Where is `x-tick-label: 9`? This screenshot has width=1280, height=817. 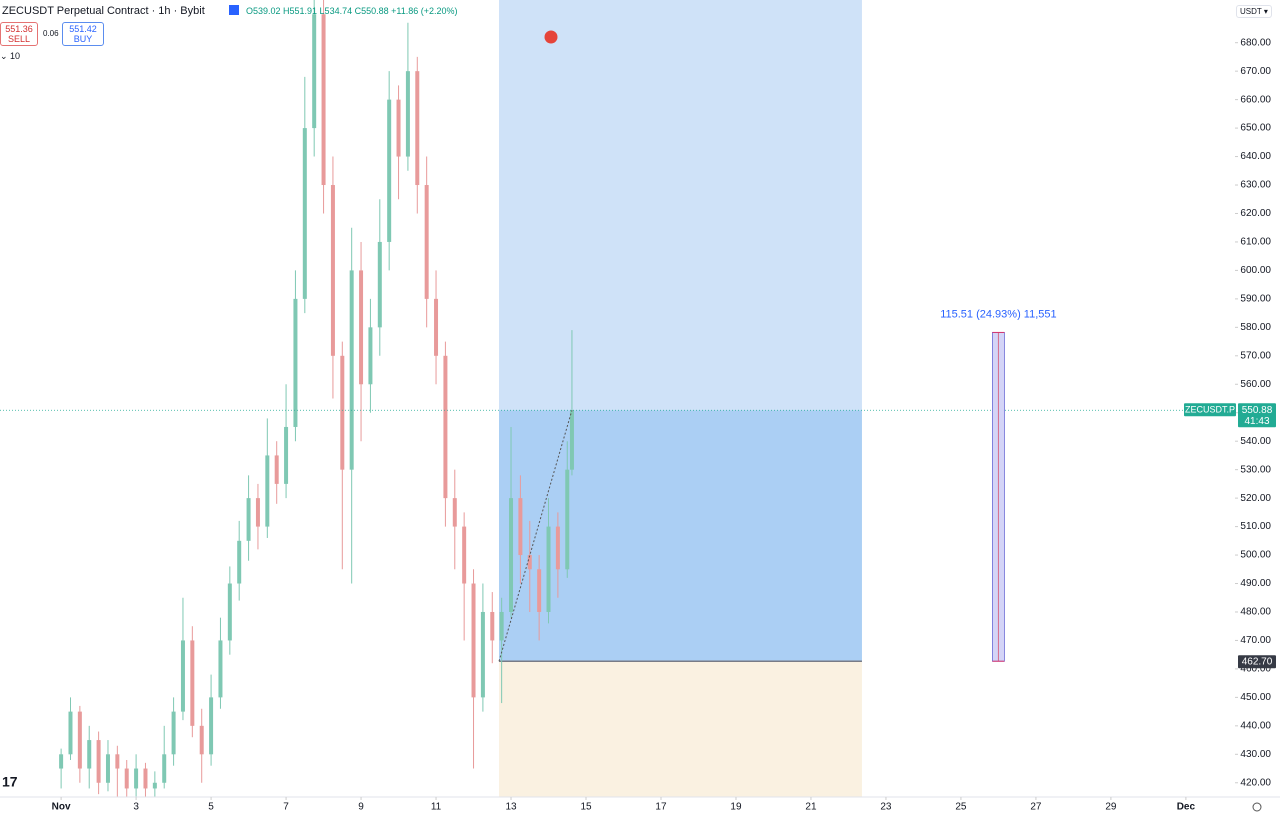 x-tick-label: 9 is located at coordinates (361, 807).